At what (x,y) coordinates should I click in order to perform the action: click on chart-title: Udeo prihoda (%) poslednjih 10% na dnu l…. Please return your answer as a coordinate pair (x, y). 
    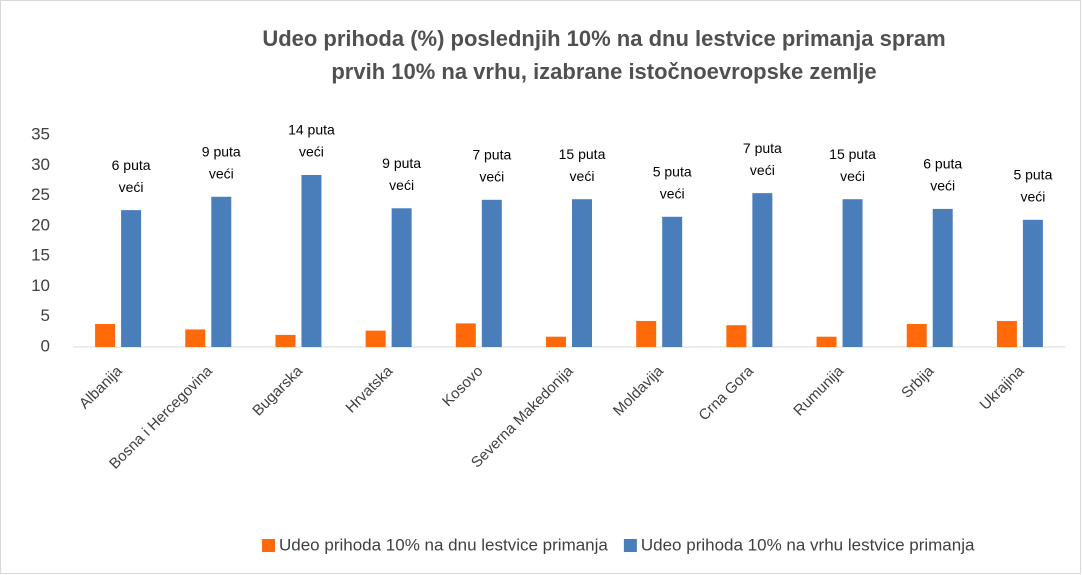
    Looking at the image, I should click on (603, 38).